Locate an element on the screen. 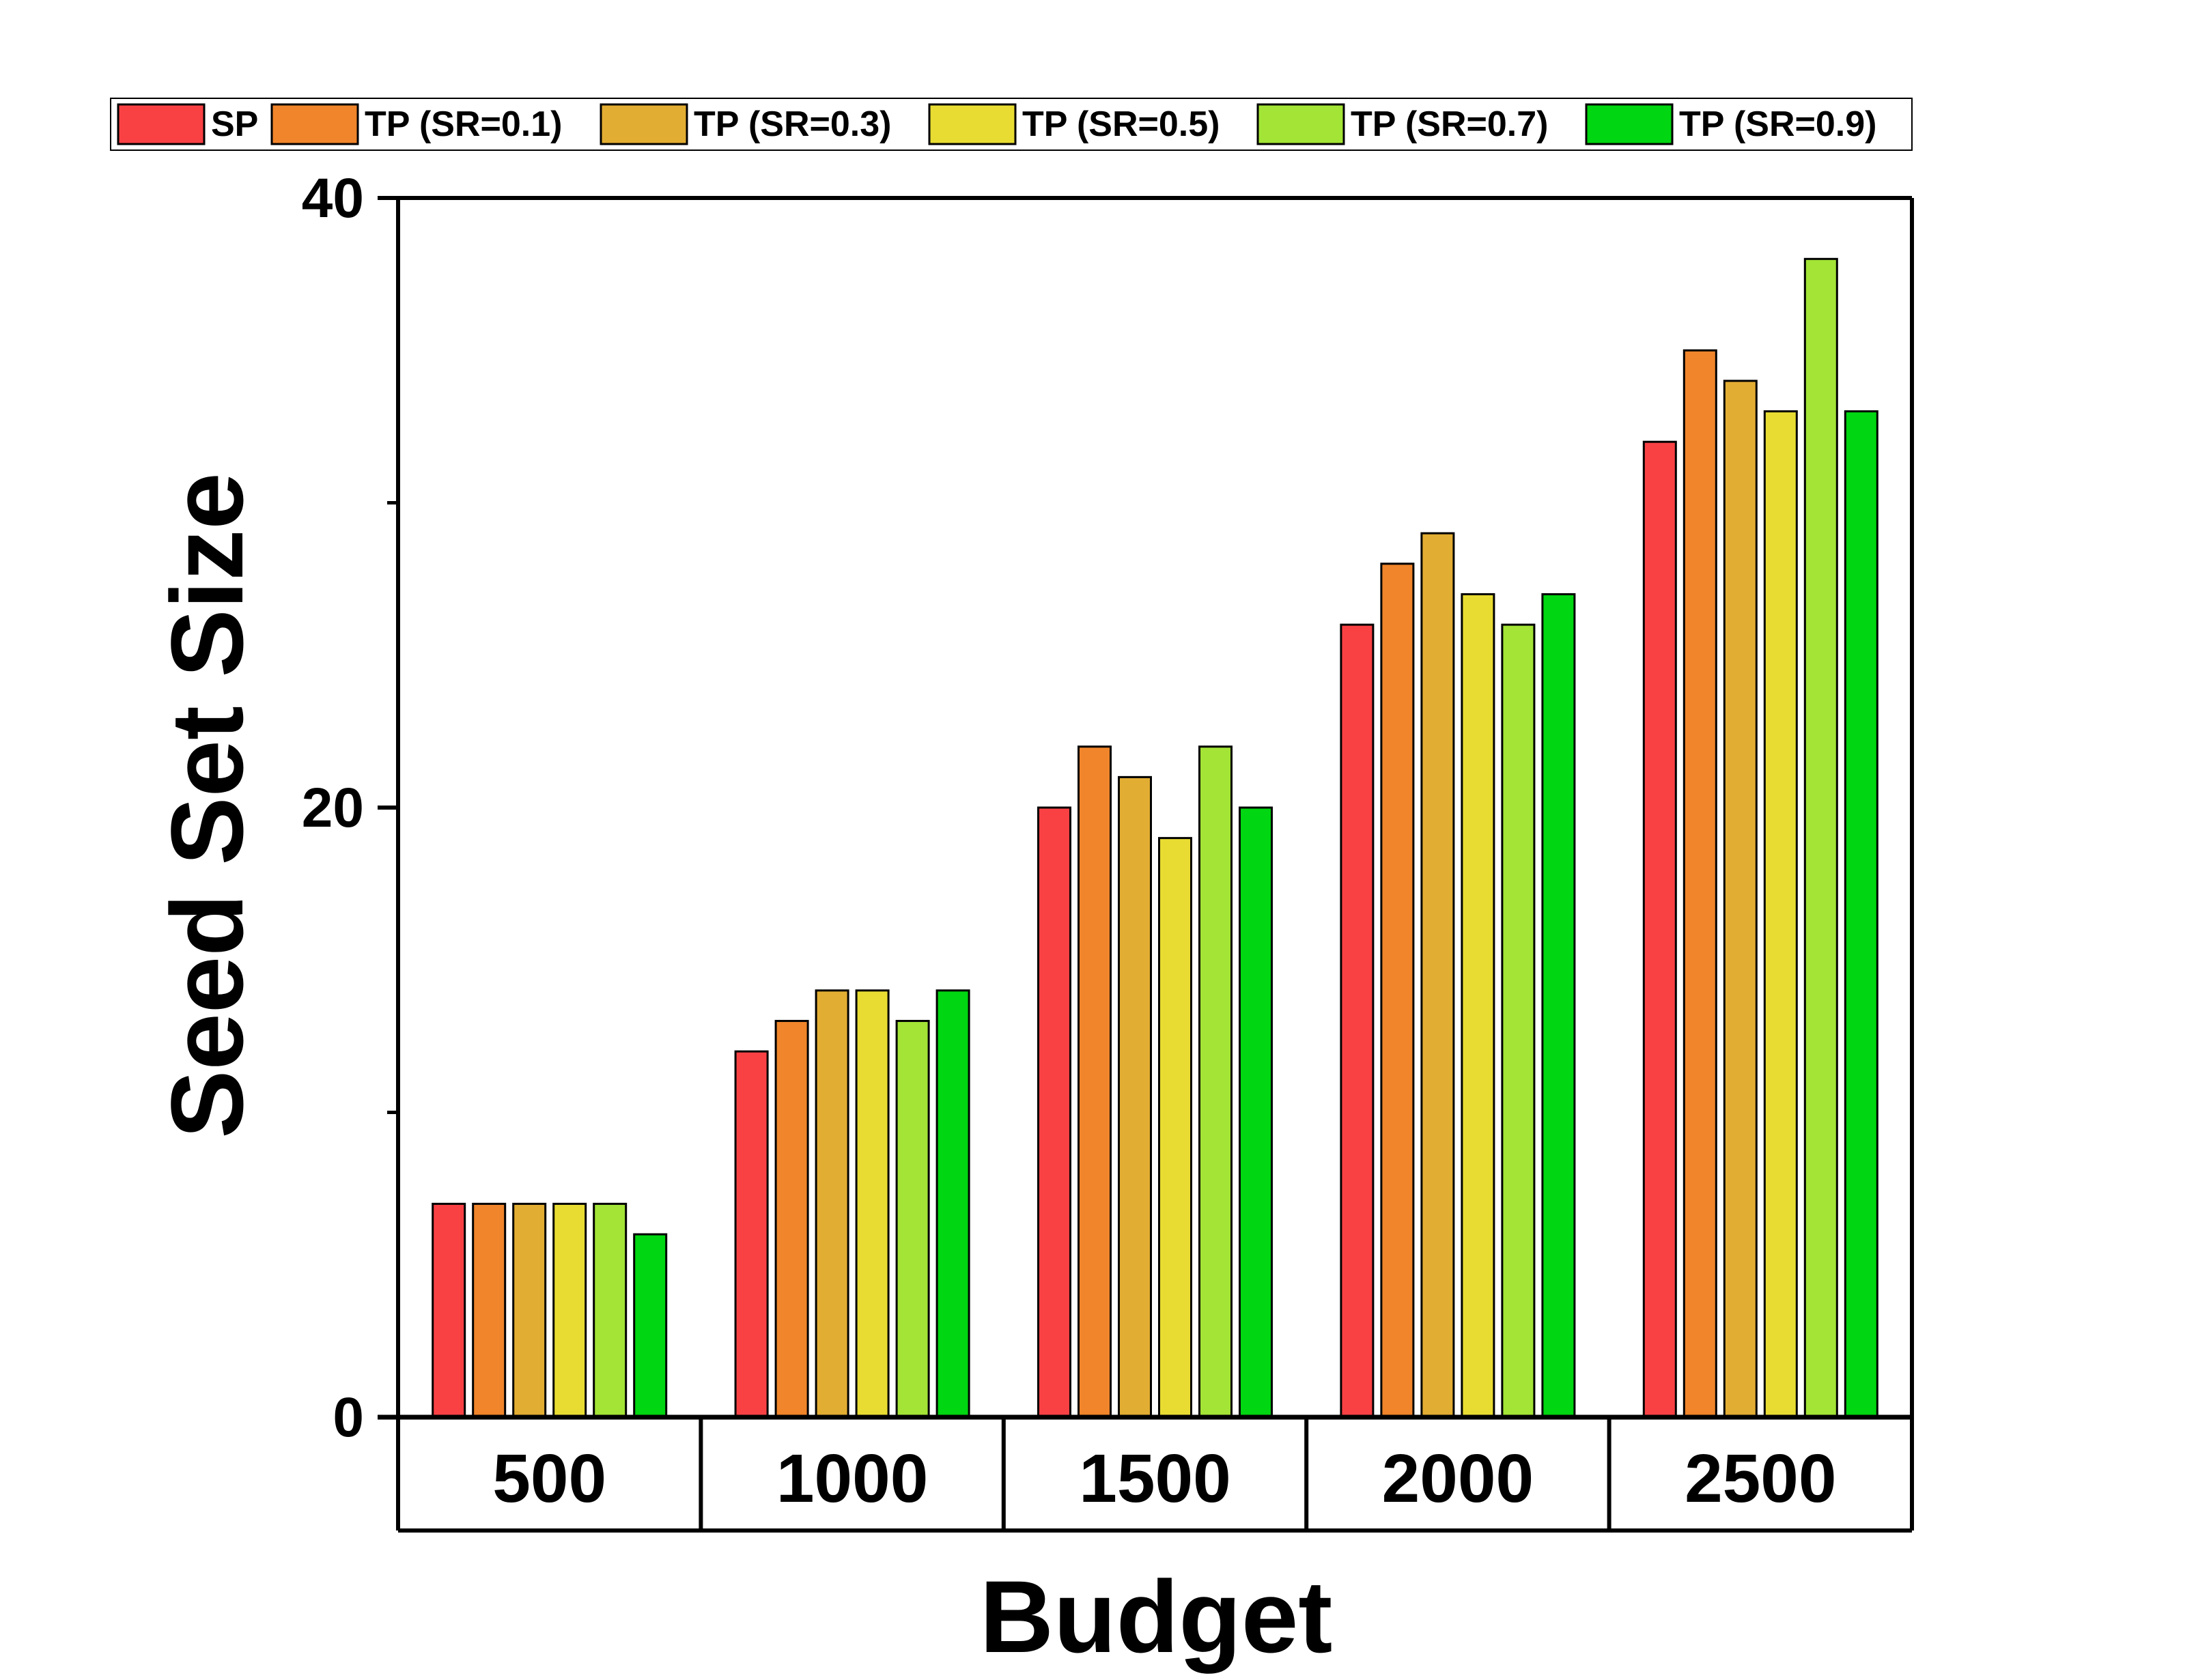 This screenshot has height=1680, width=2196. legend-label-5: TP (SR=0.9) is located at coordinates (1777, 124).